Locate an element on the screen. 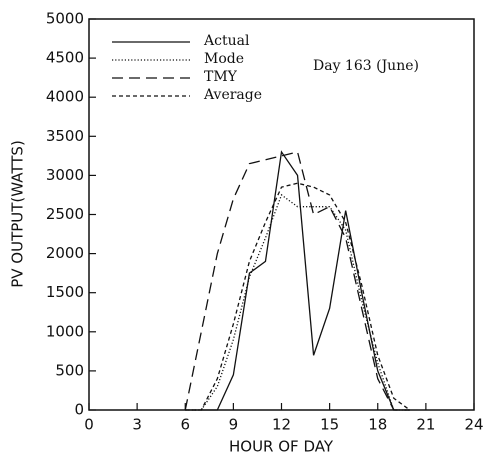 The image size is (486, 457). legend-label: TMY is located at coordinates (221, 77).